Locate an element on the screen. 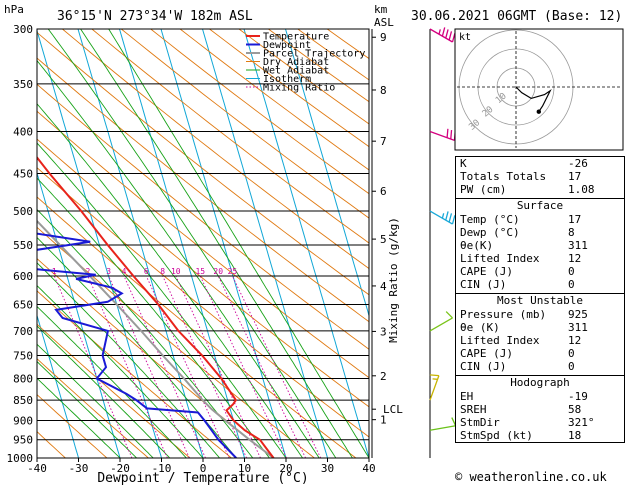  x-tick-label: -30 is located at coordinates (79, 468).